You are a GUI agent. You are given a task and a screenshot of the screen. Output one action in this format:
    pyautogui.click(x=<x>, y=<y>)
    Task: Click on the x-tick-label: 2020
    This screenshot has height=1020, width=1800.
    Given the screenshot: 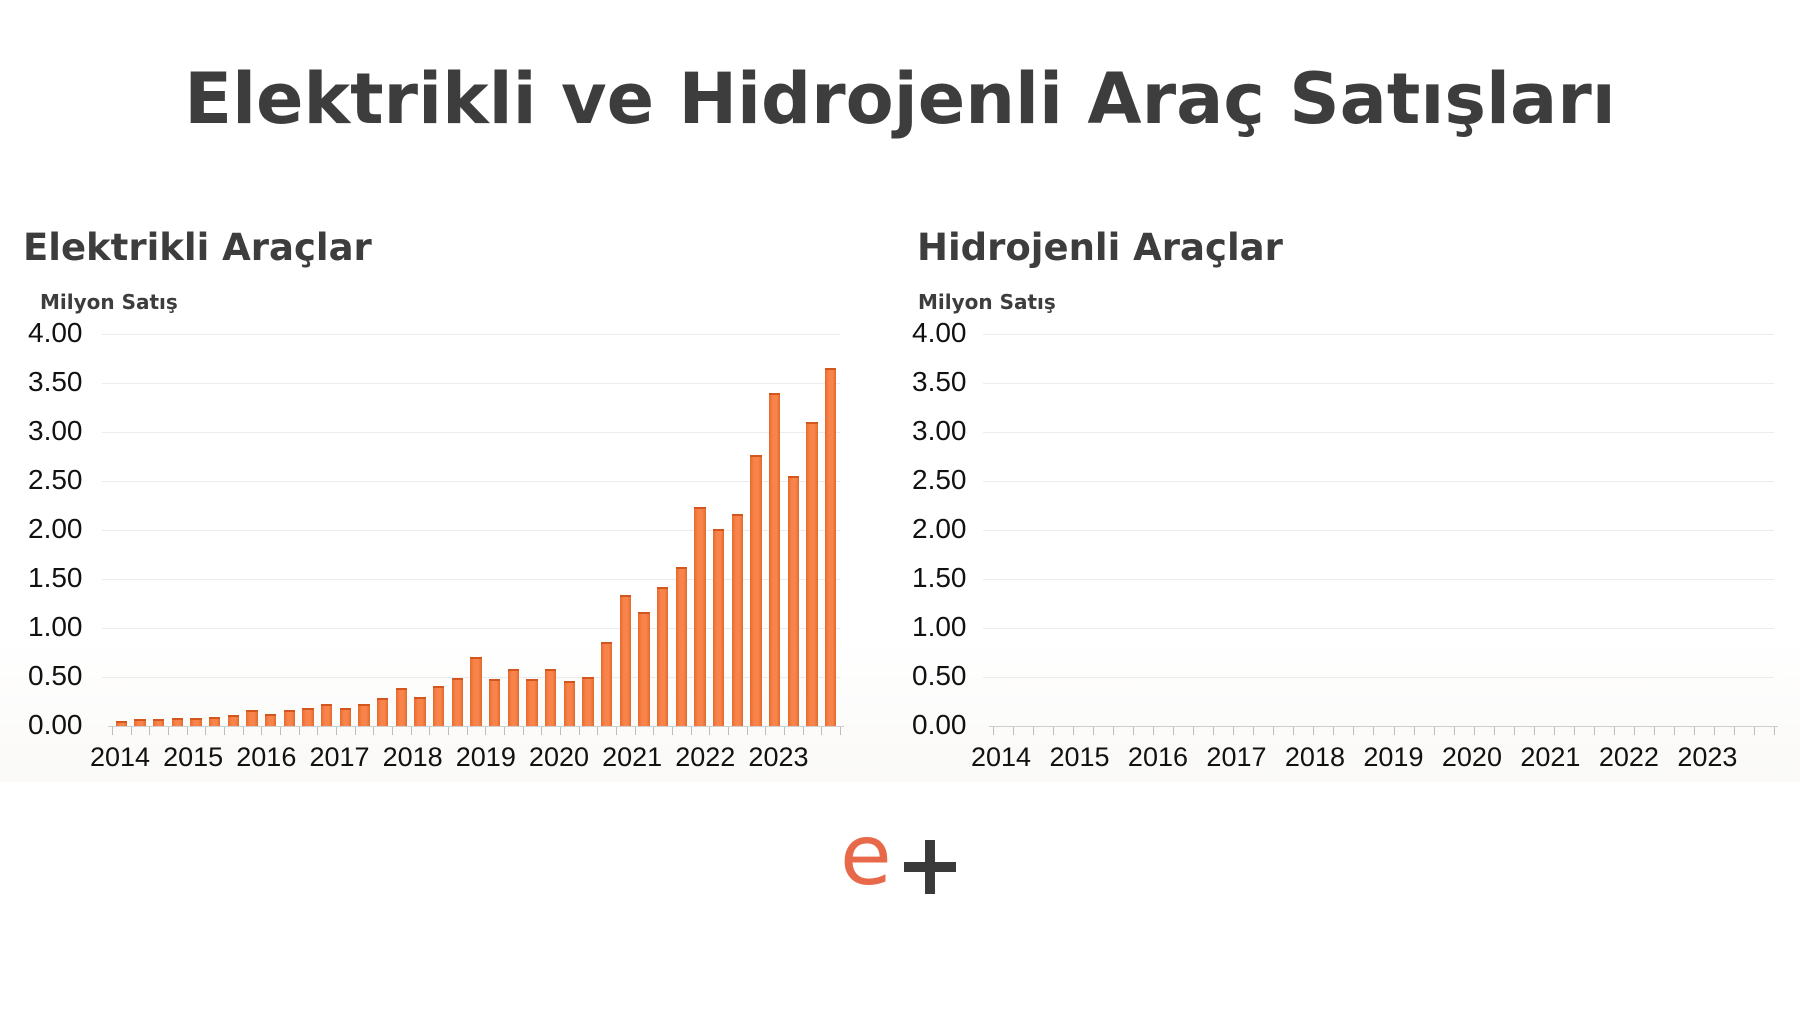 What is the action you would take?
    pyautogui.click(x=558, y=757)
    